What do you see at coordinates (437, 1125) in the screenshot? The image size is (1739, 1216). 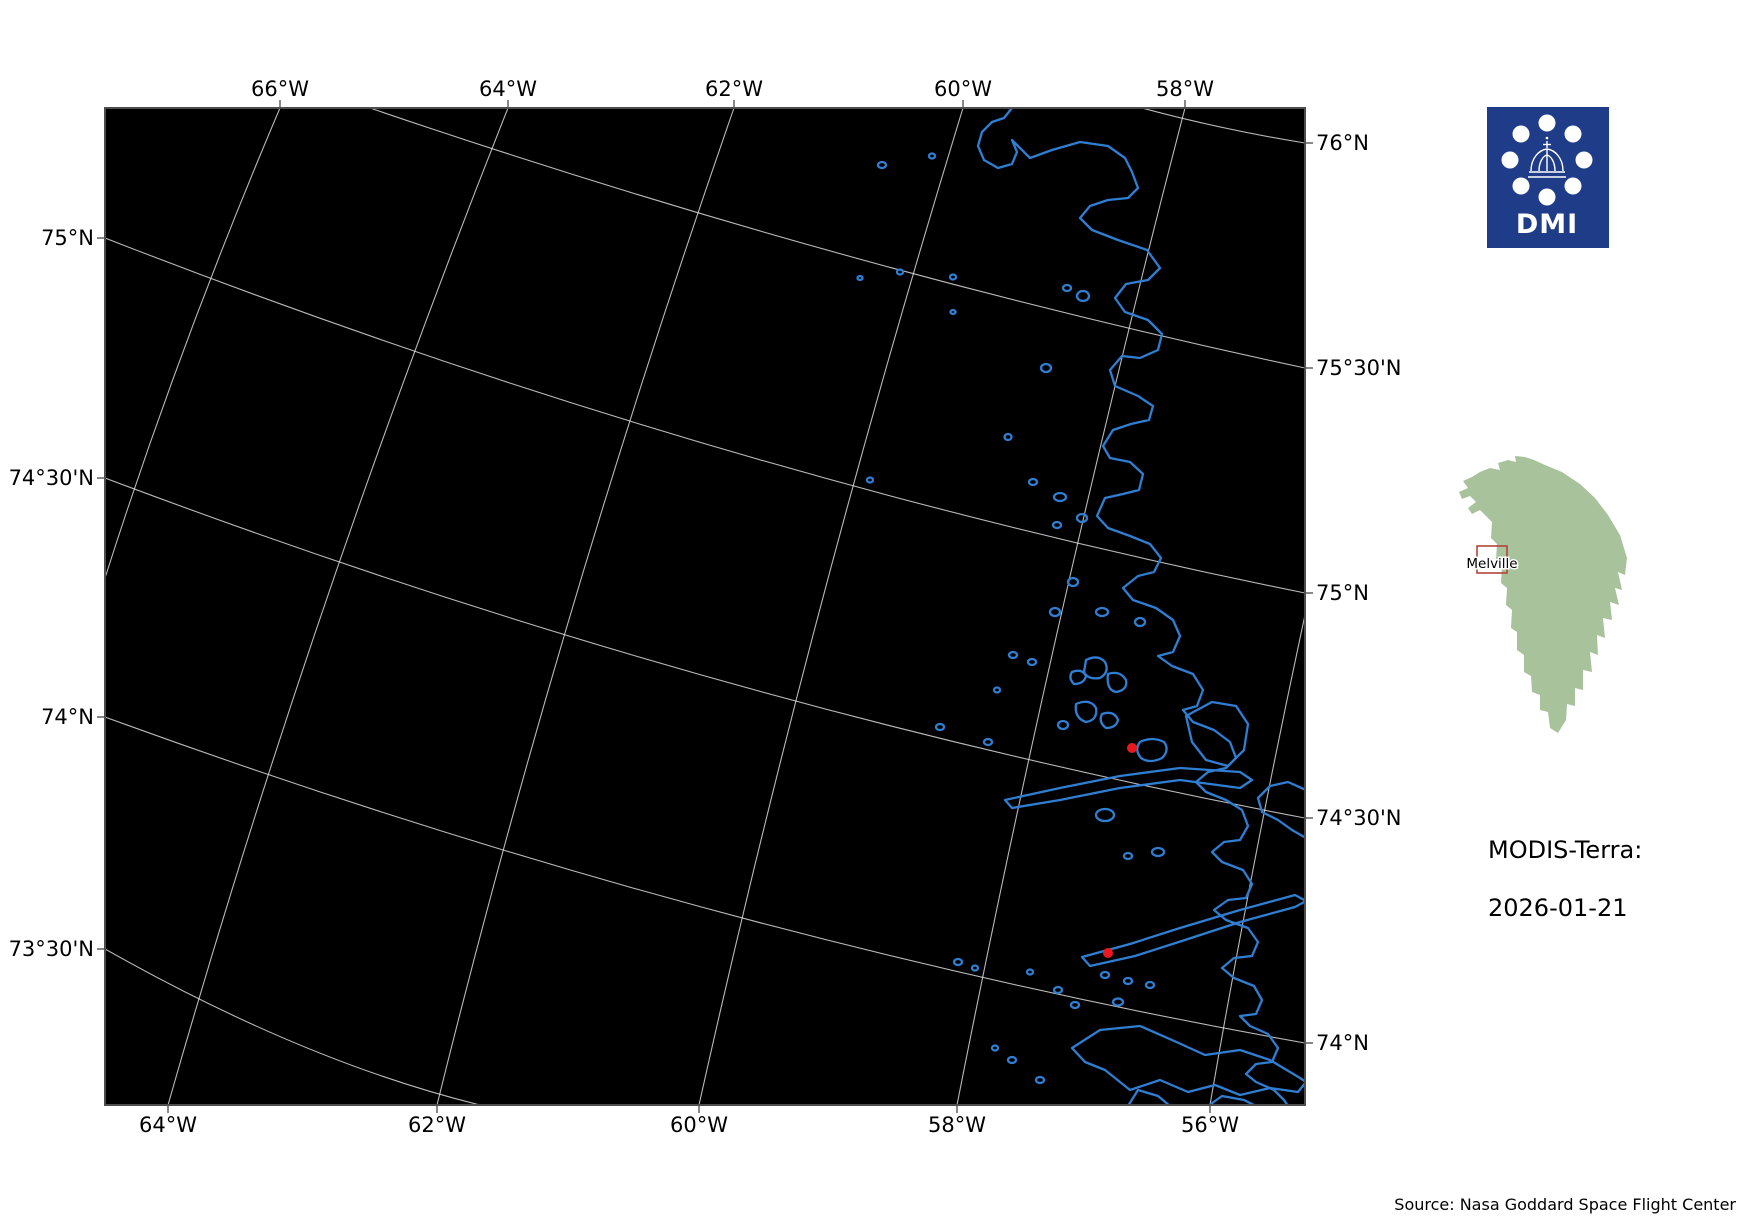 I see `axis-label-bottom: 62°W` at bounding box center [437, 1125].